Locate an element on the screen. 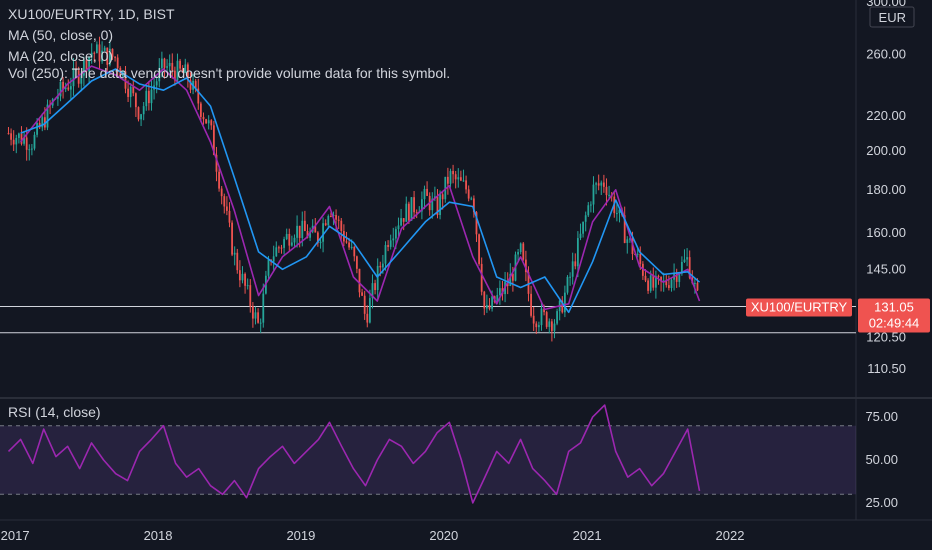 This screenshot has height=550, width=932. currency-box is located at coordinates (892, 17).